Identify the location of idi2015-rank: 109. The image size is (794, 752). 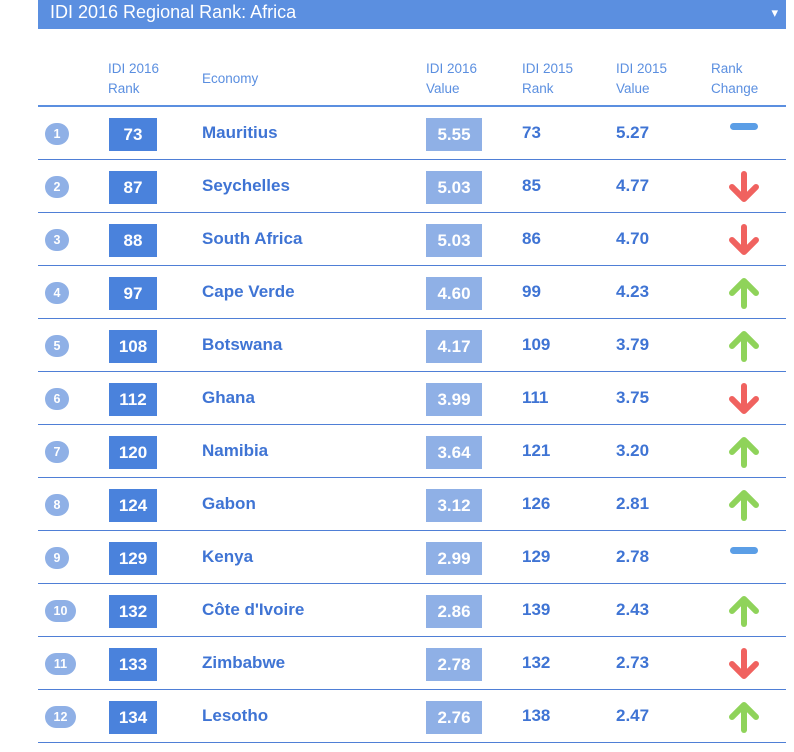
(536, 344).